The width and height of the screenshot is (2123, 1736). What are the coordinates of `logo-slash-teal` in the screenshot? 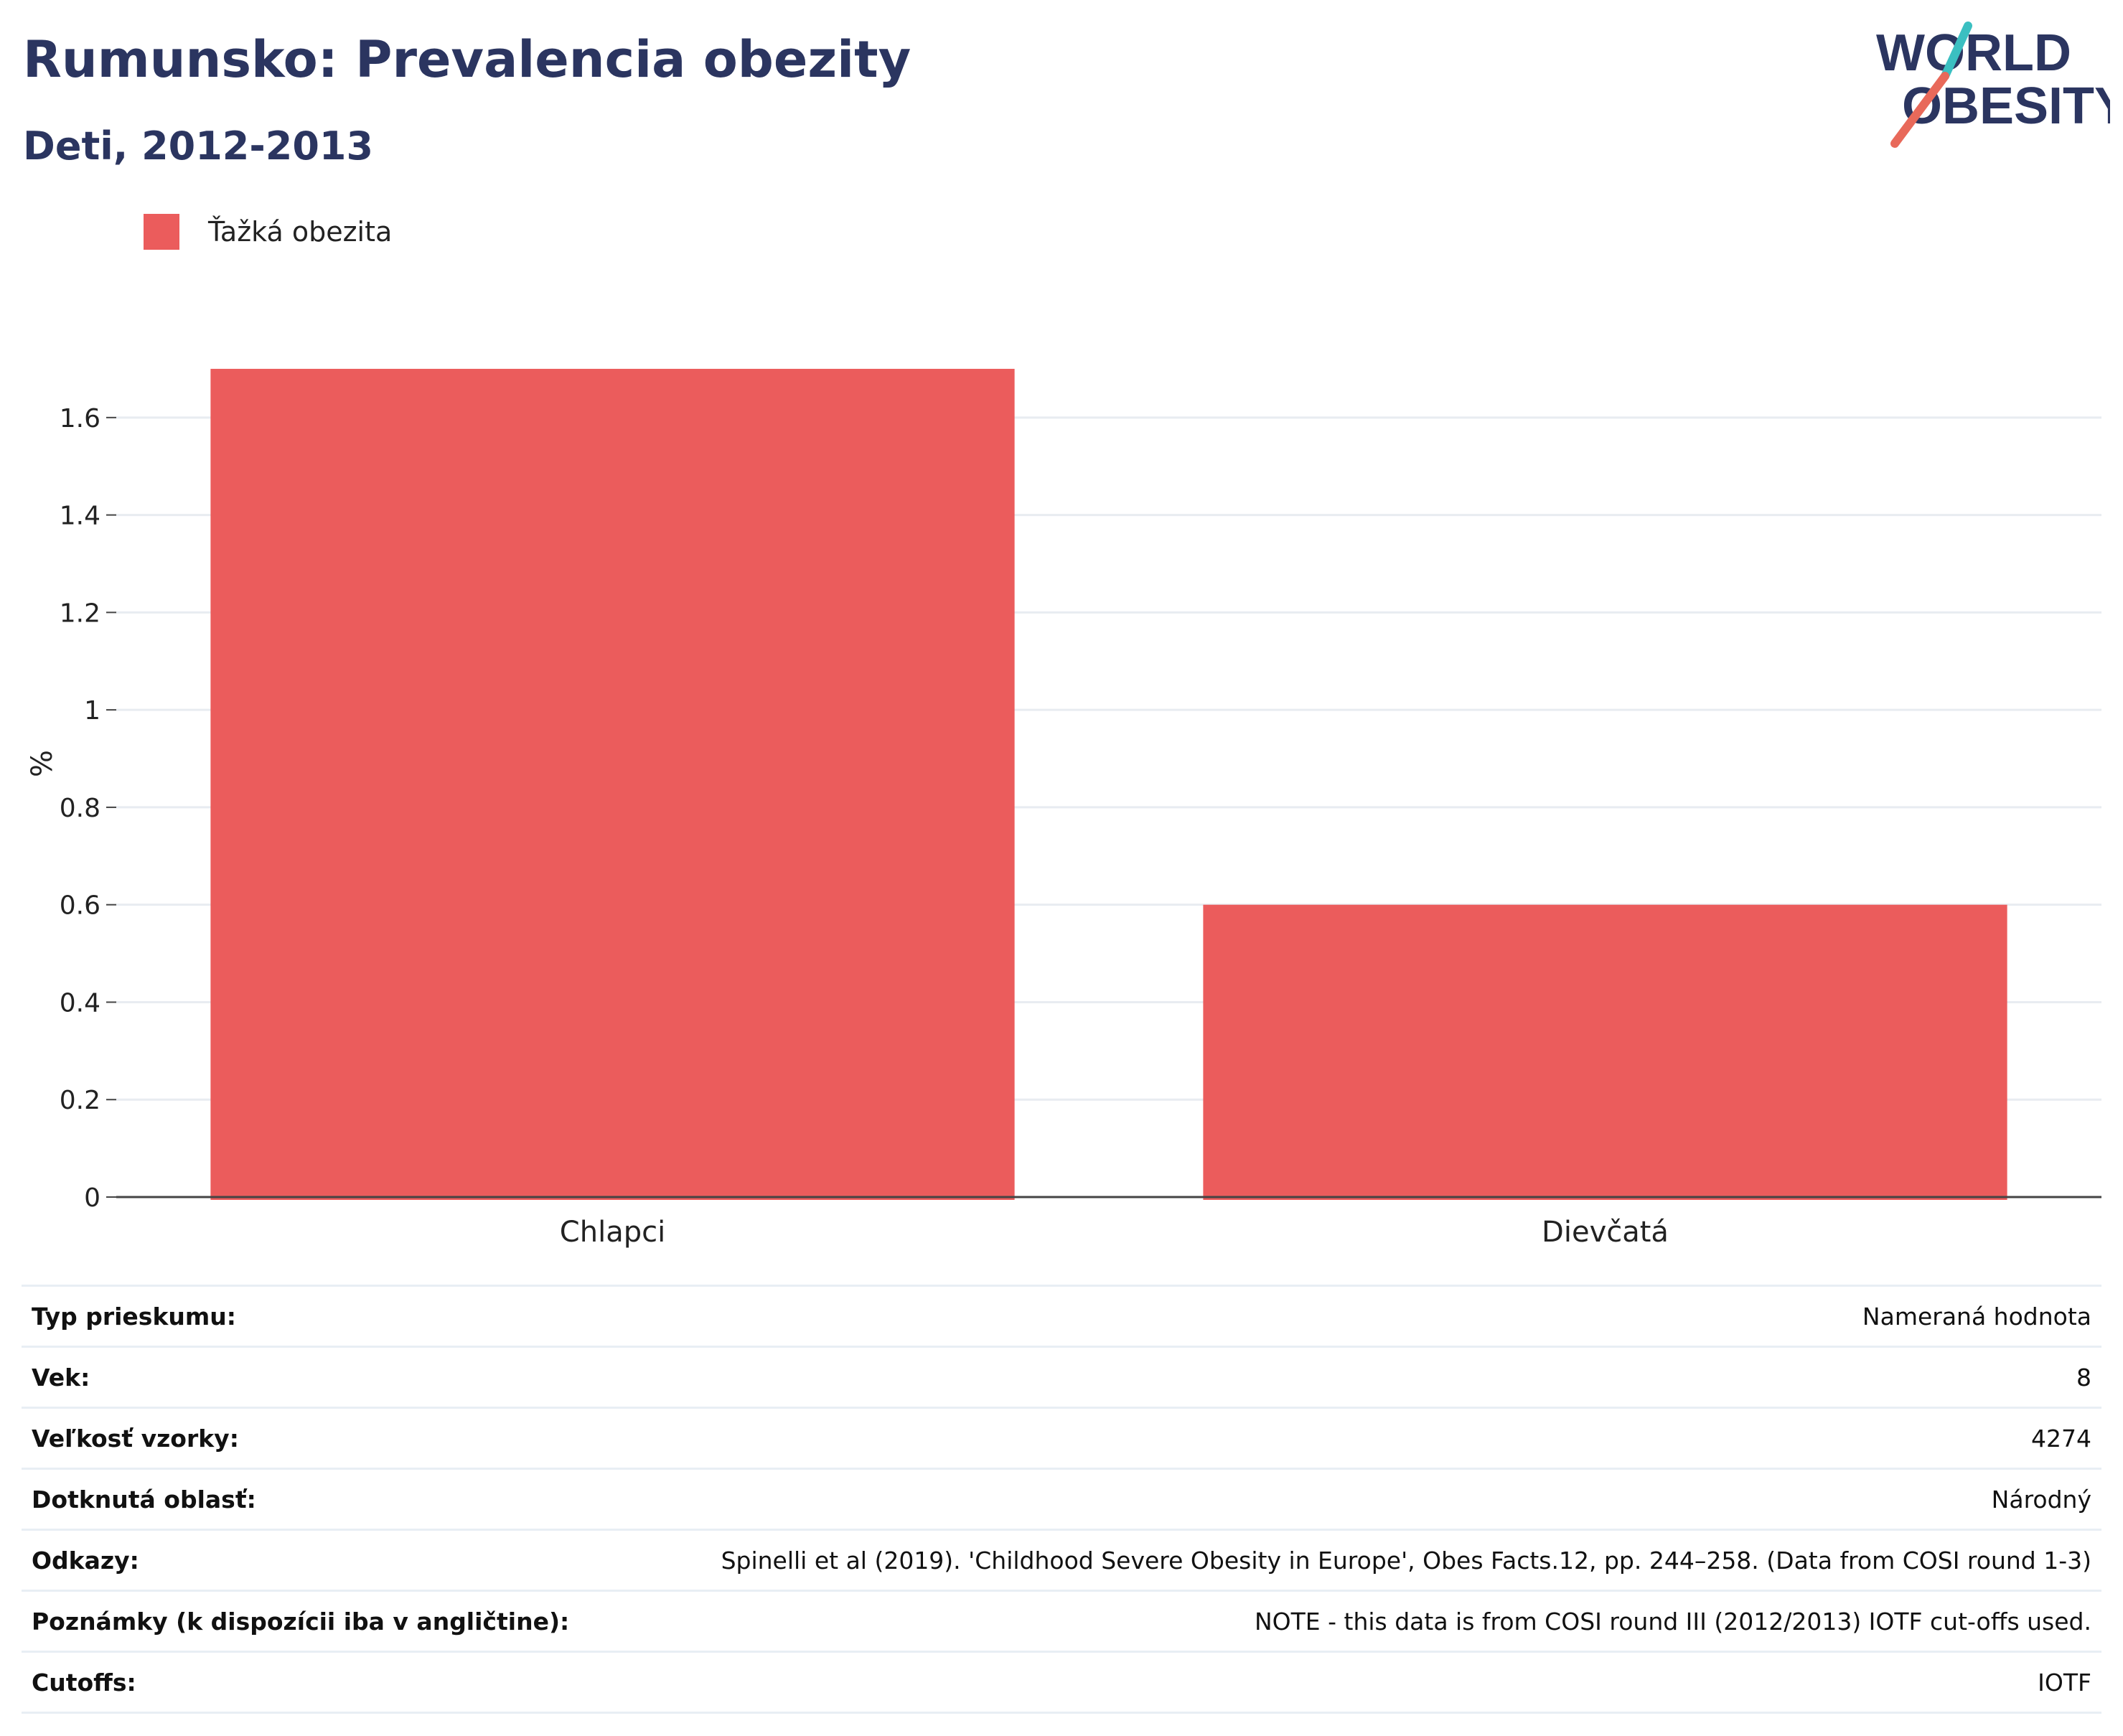 It's located at (1956, 51).